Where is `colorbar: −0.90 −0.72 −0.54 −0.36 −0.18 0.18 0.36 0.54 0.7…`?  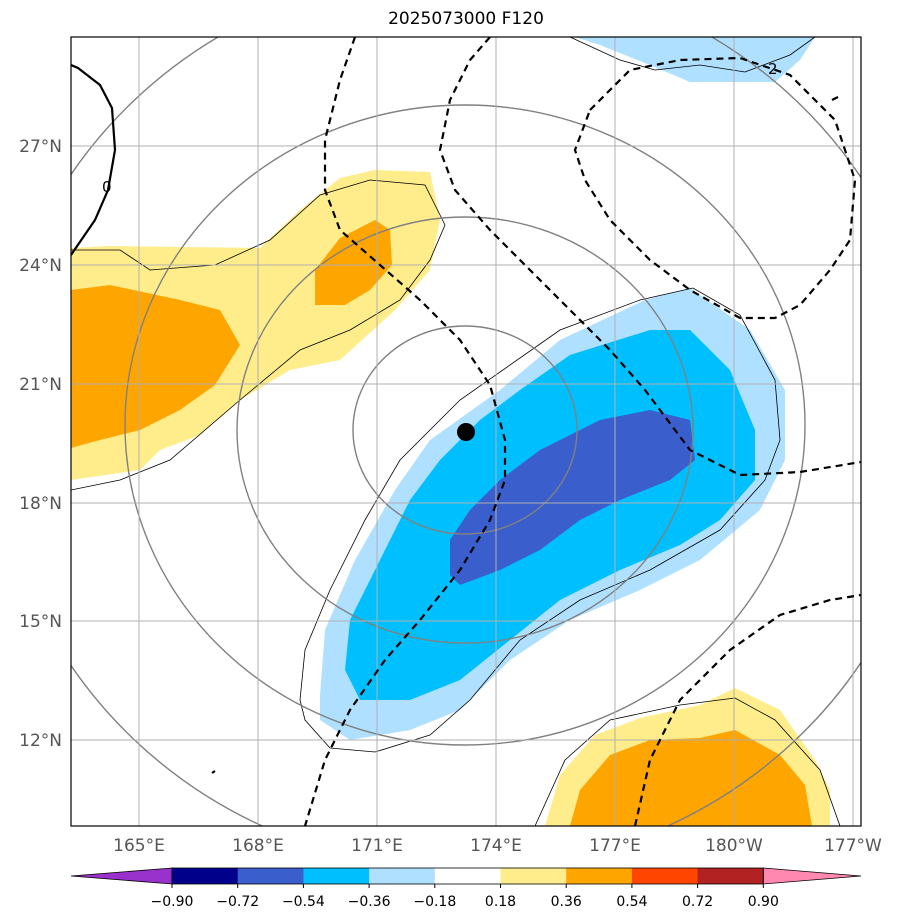
colorbar: −0.90 −0.72 −0.54 −0.36 −0.18 0.18 0.36 0.54 0.7… is located at coordinates (466, 888).